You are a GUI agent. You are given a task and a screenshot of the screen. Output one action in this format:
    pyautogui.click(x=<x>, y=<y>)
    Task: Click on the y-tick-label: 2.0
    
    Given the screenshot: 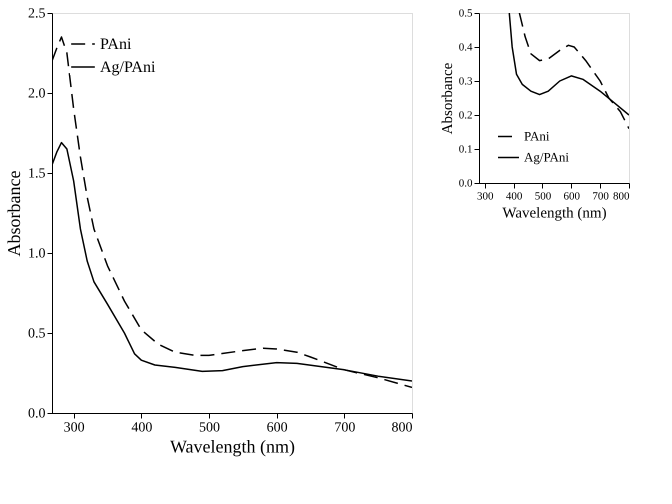 What is the action you would take?
    pyautogui.click(x=37, y=94)
    